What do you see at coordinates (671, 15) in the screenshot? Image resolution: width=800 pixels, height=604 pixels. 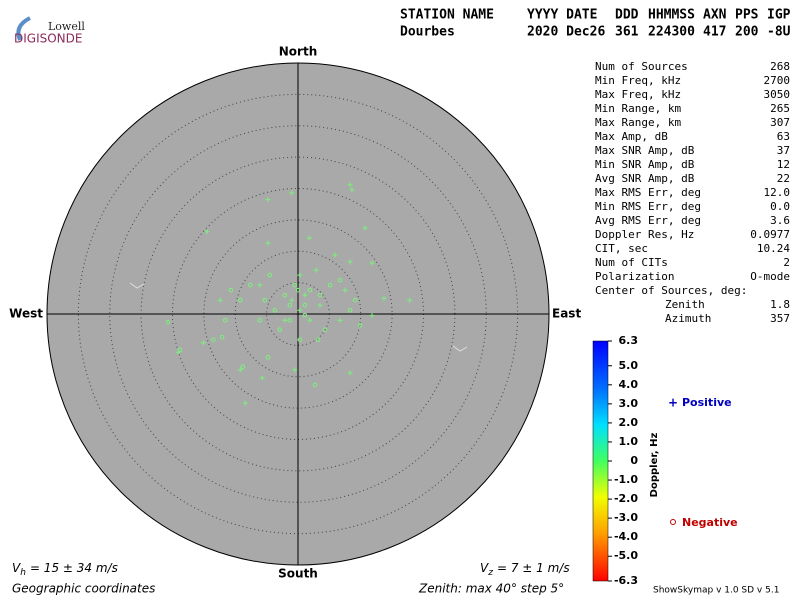 I see `header-label: HHMMSS` at bounding box center [671, 15].